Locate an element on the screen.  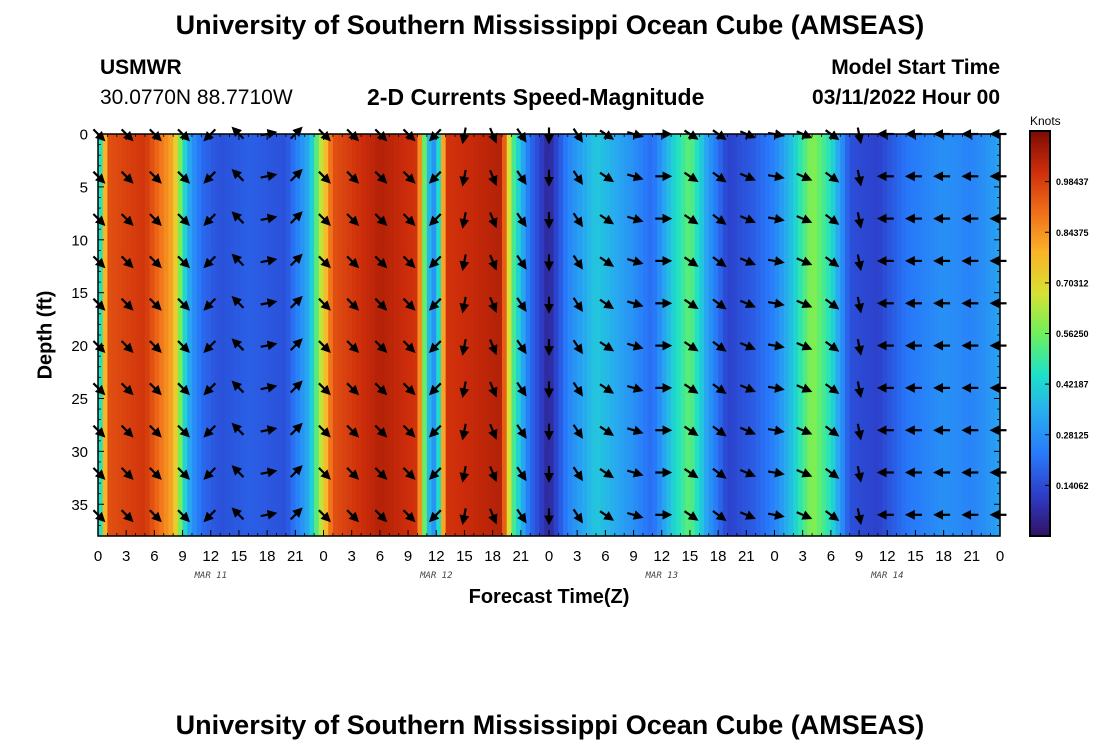
x-tick-label: 15 is located at coordinates (464, 556).